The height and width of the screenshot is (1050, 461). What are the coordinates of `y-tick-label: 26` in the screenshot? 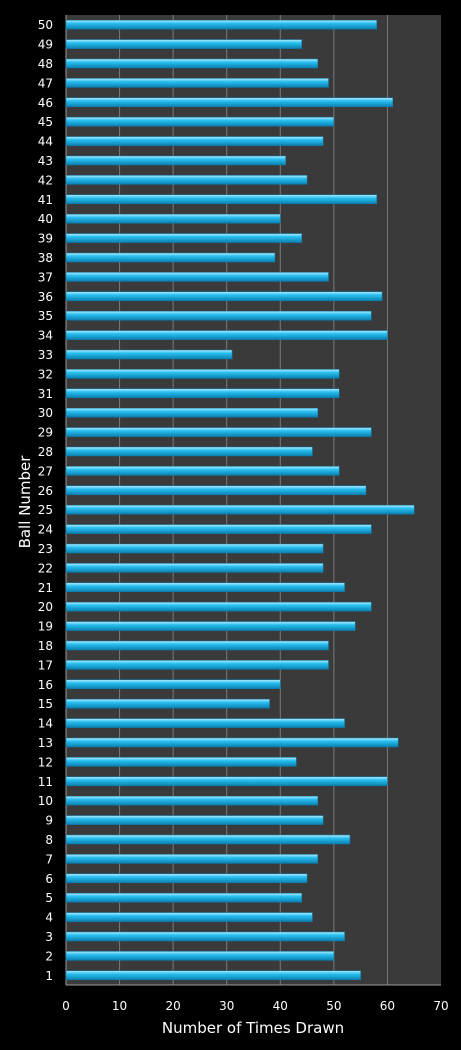 It's located at (45, 491).